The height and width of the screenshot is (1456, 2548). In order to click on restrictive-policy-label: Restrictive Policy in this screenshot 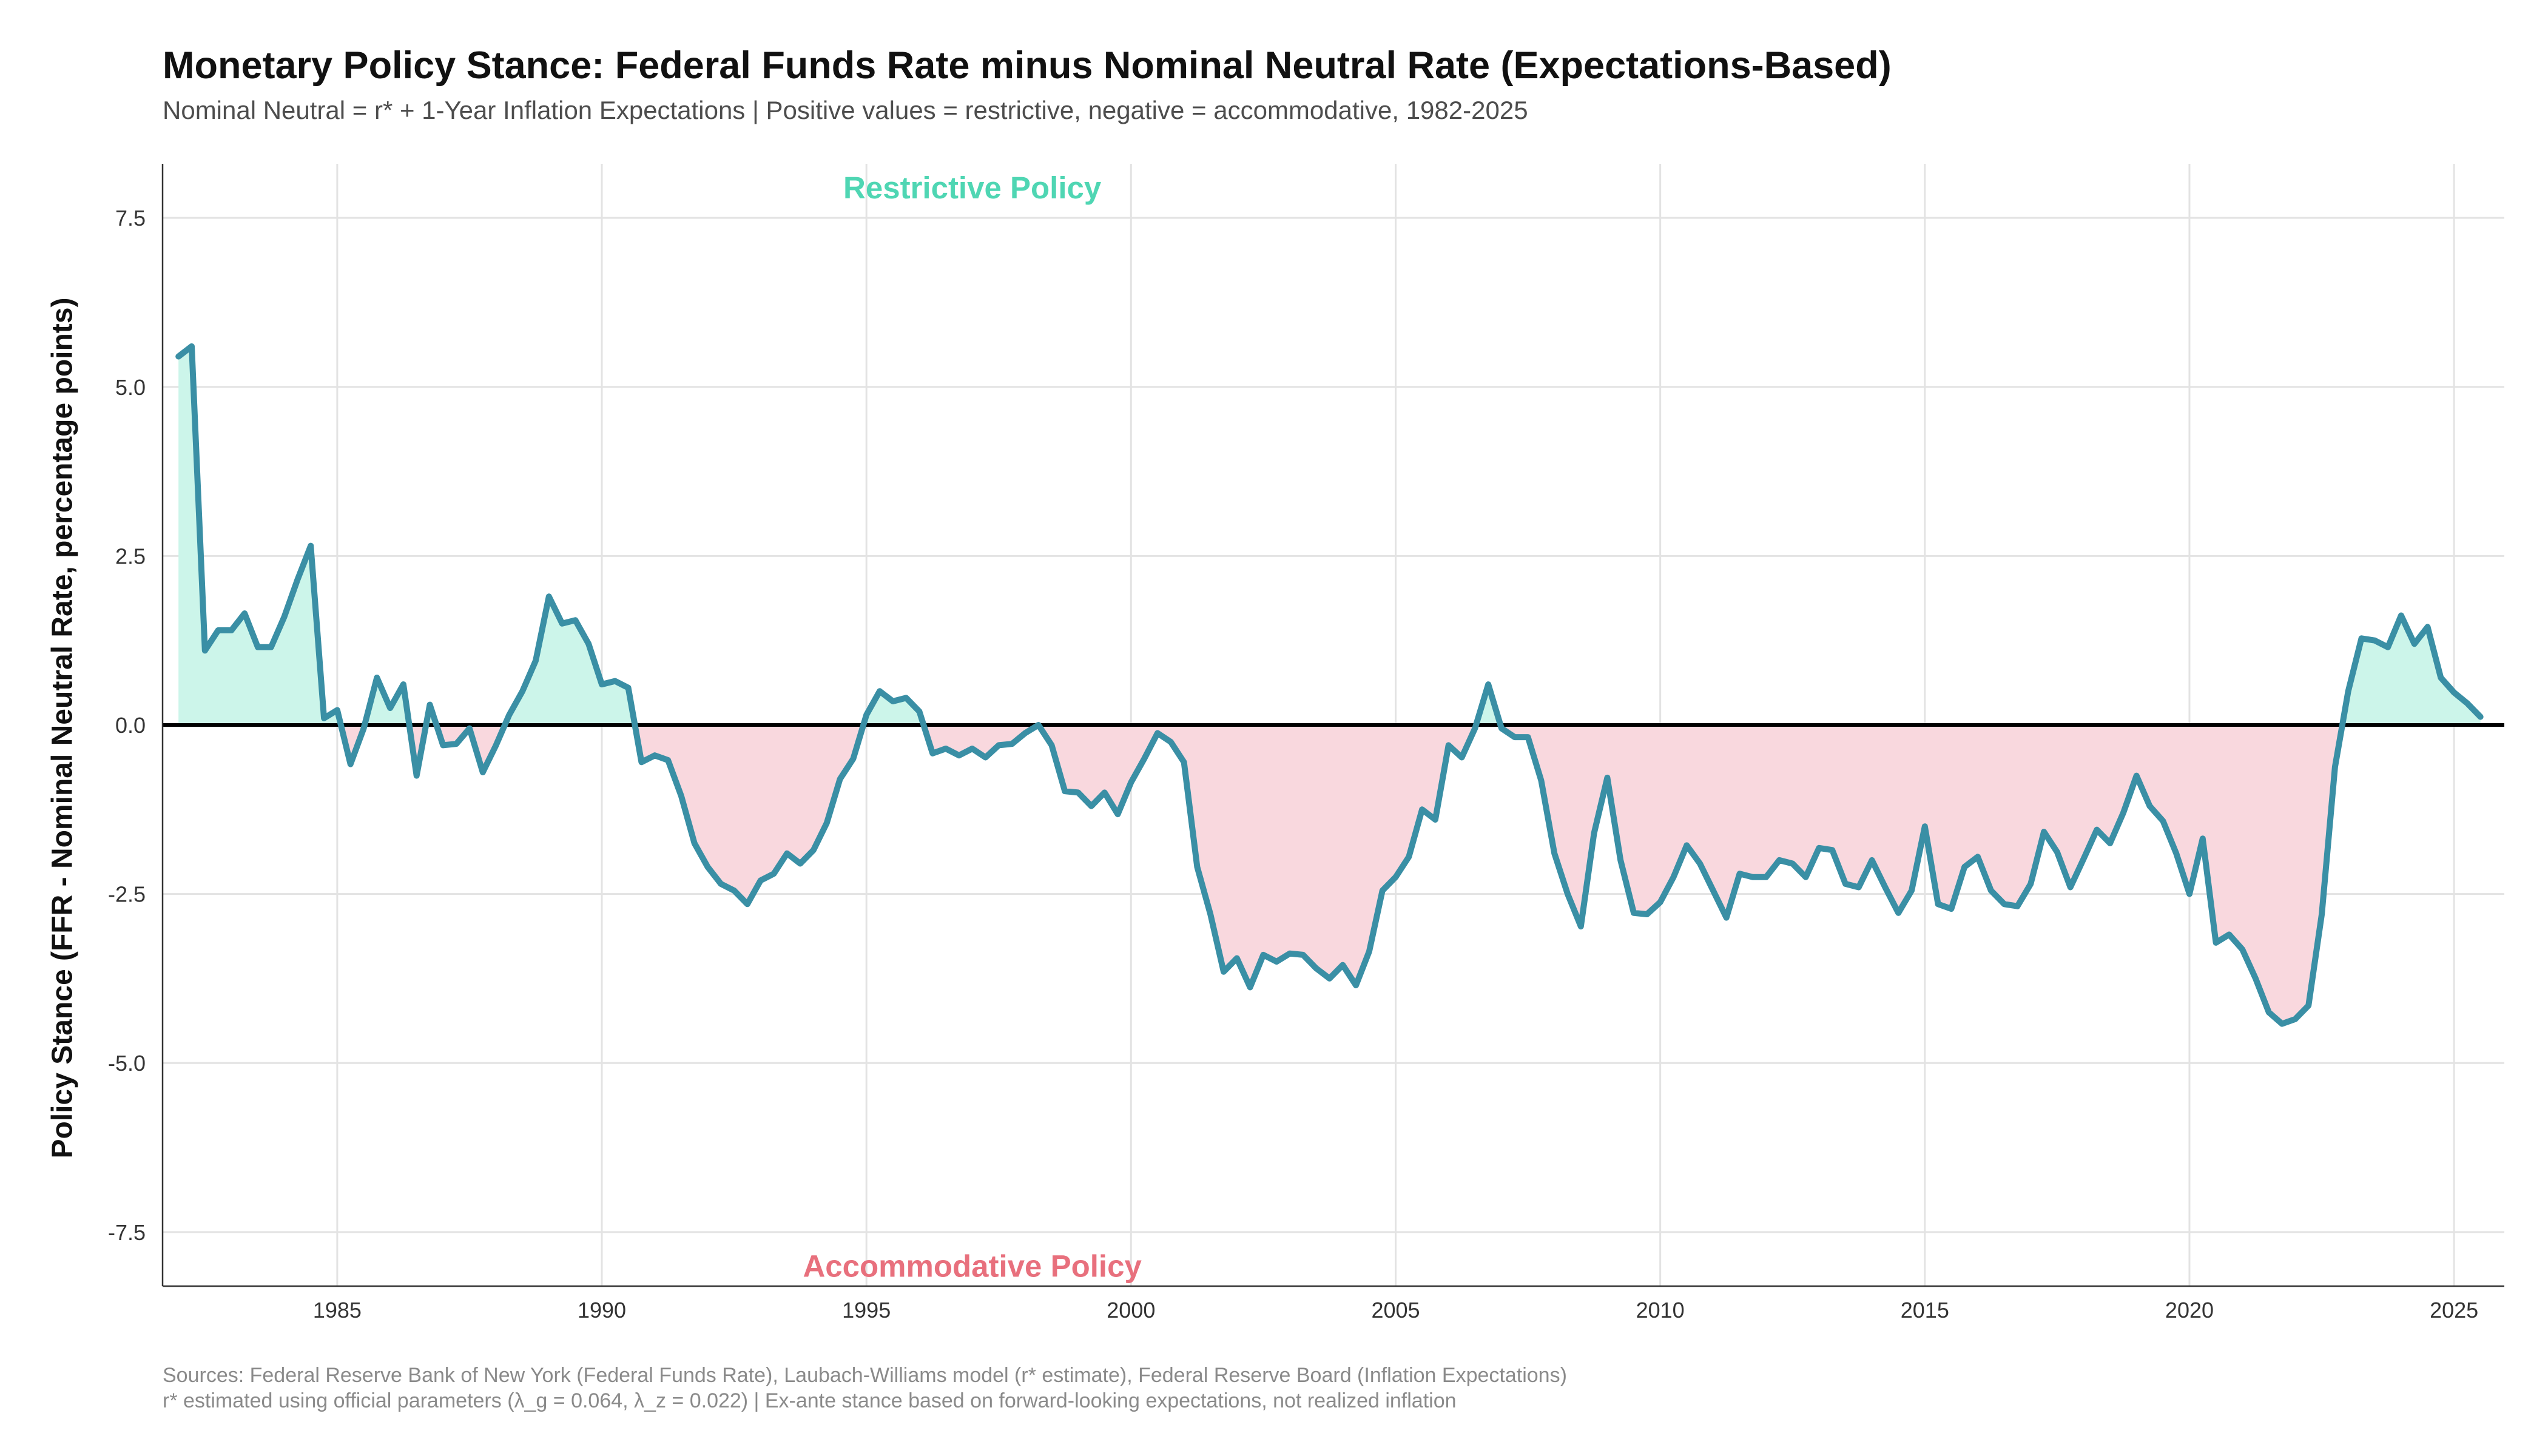, I will do `click(972, 187)`.